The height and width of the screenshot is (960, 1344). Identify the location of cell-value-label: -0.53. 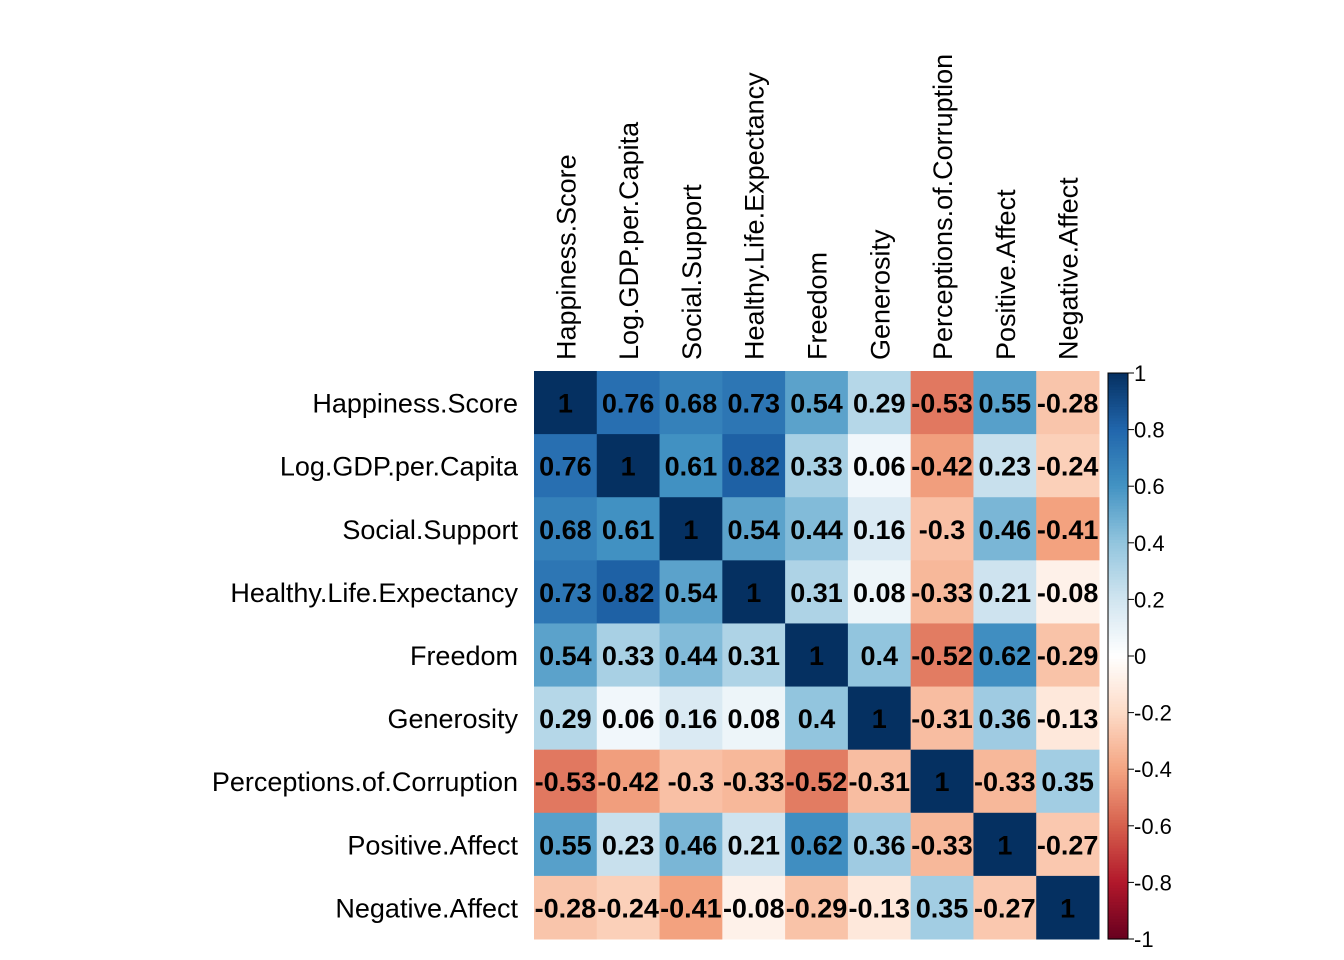
(942, 404).